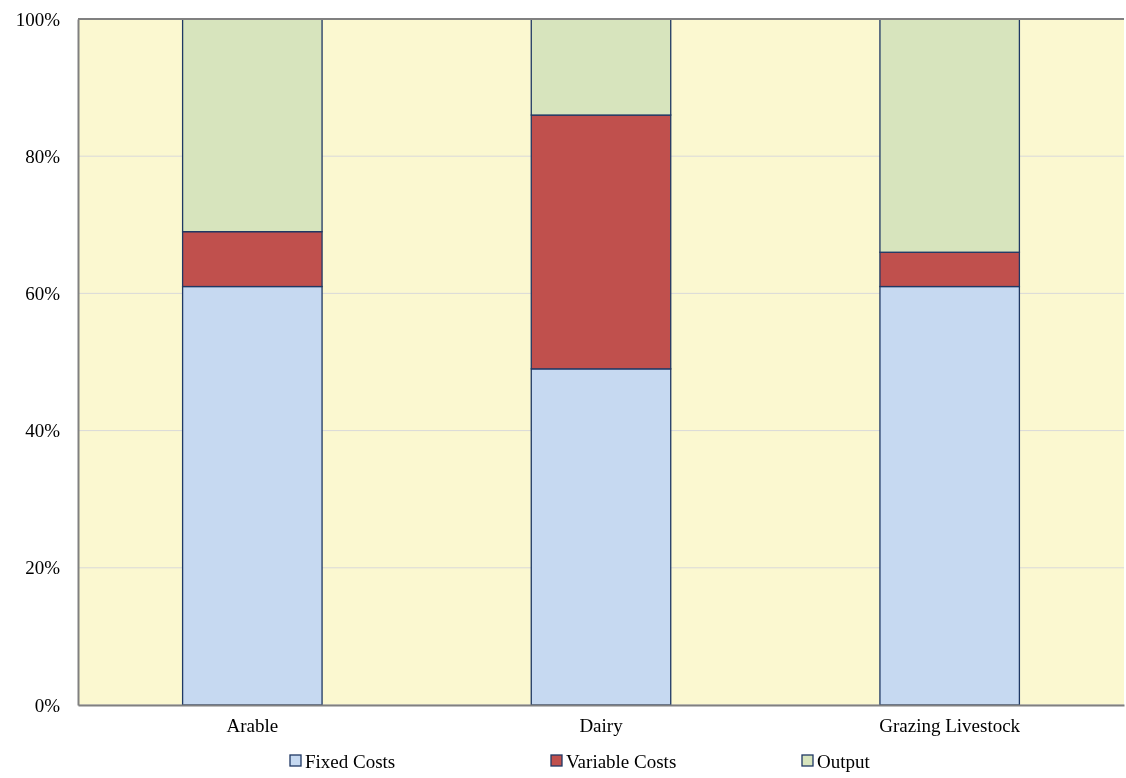 This screenshot has height=778, width=1126. Describe the element at coordinates (43, 568) in the screenshot. I see `y-tick-label: 20%` at that location.